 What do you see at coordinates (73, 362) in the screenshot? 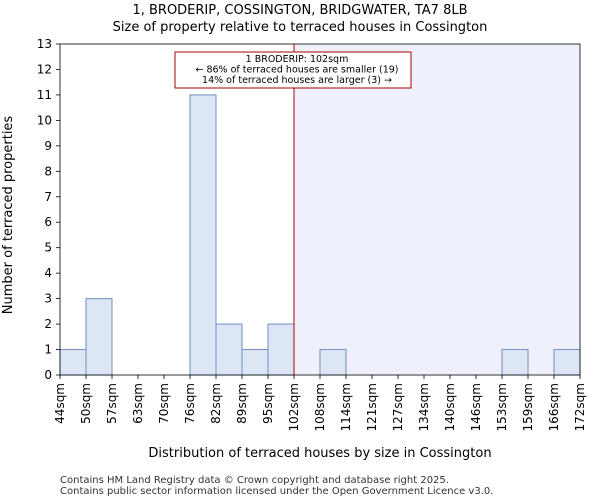
I see `bar-44sqm` at bounding box center [73, 362].